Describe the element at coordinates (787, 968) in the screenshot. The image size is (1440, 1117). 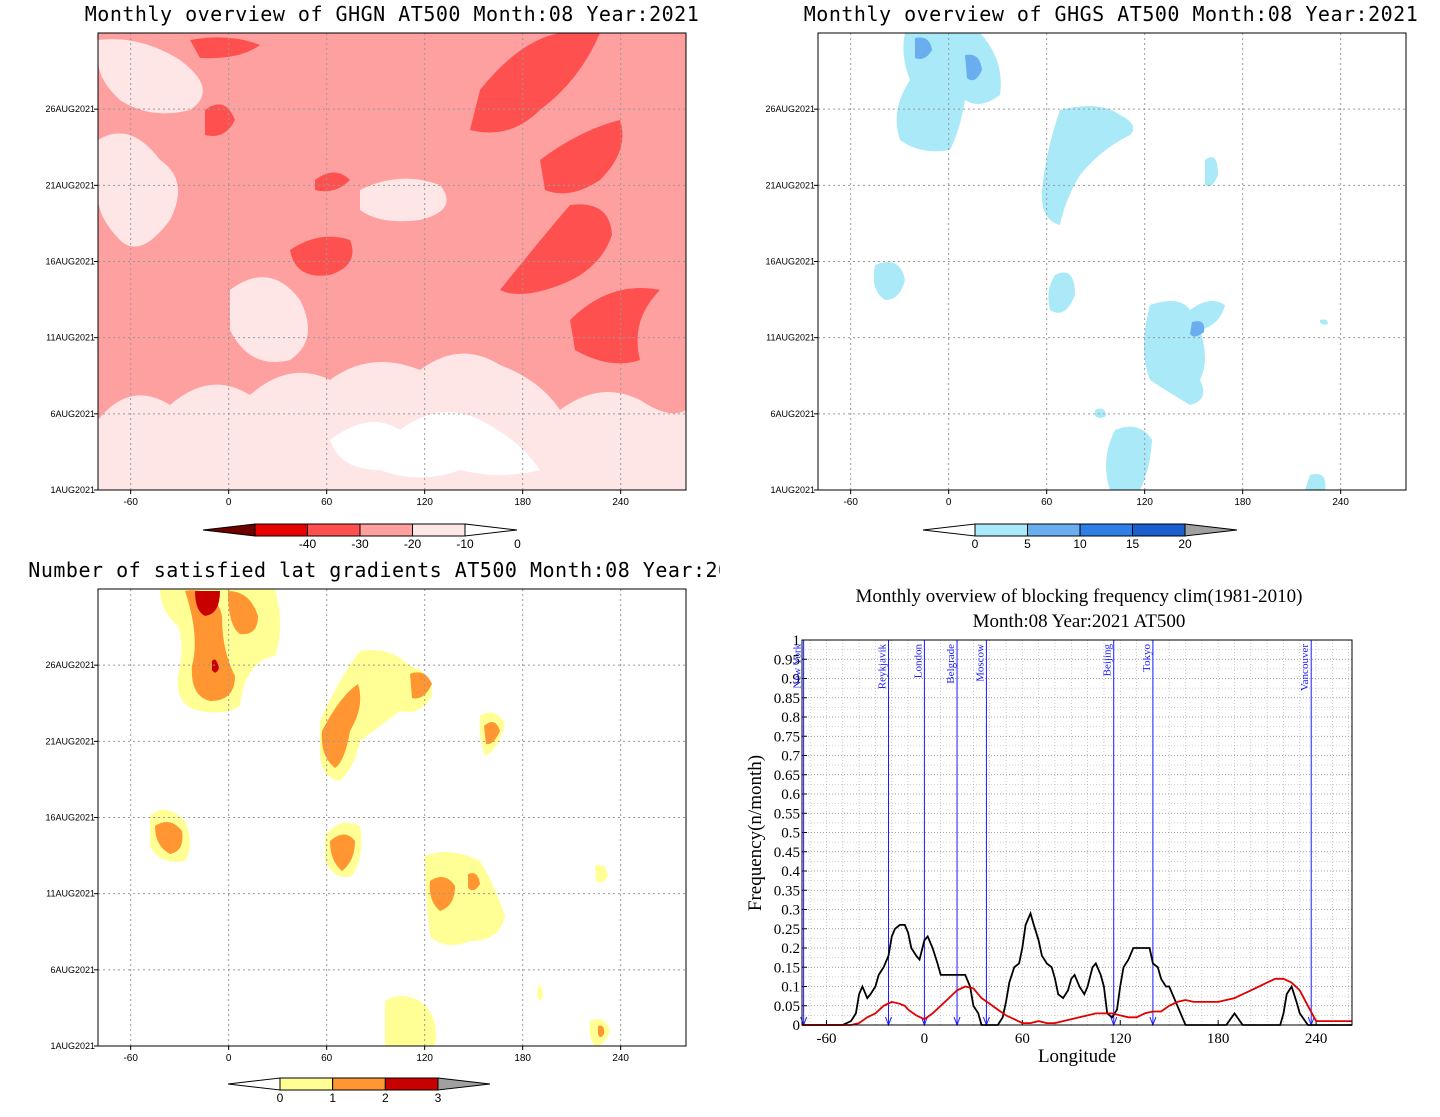
I see `blocking-y-tick-label: 0.15` at that location.